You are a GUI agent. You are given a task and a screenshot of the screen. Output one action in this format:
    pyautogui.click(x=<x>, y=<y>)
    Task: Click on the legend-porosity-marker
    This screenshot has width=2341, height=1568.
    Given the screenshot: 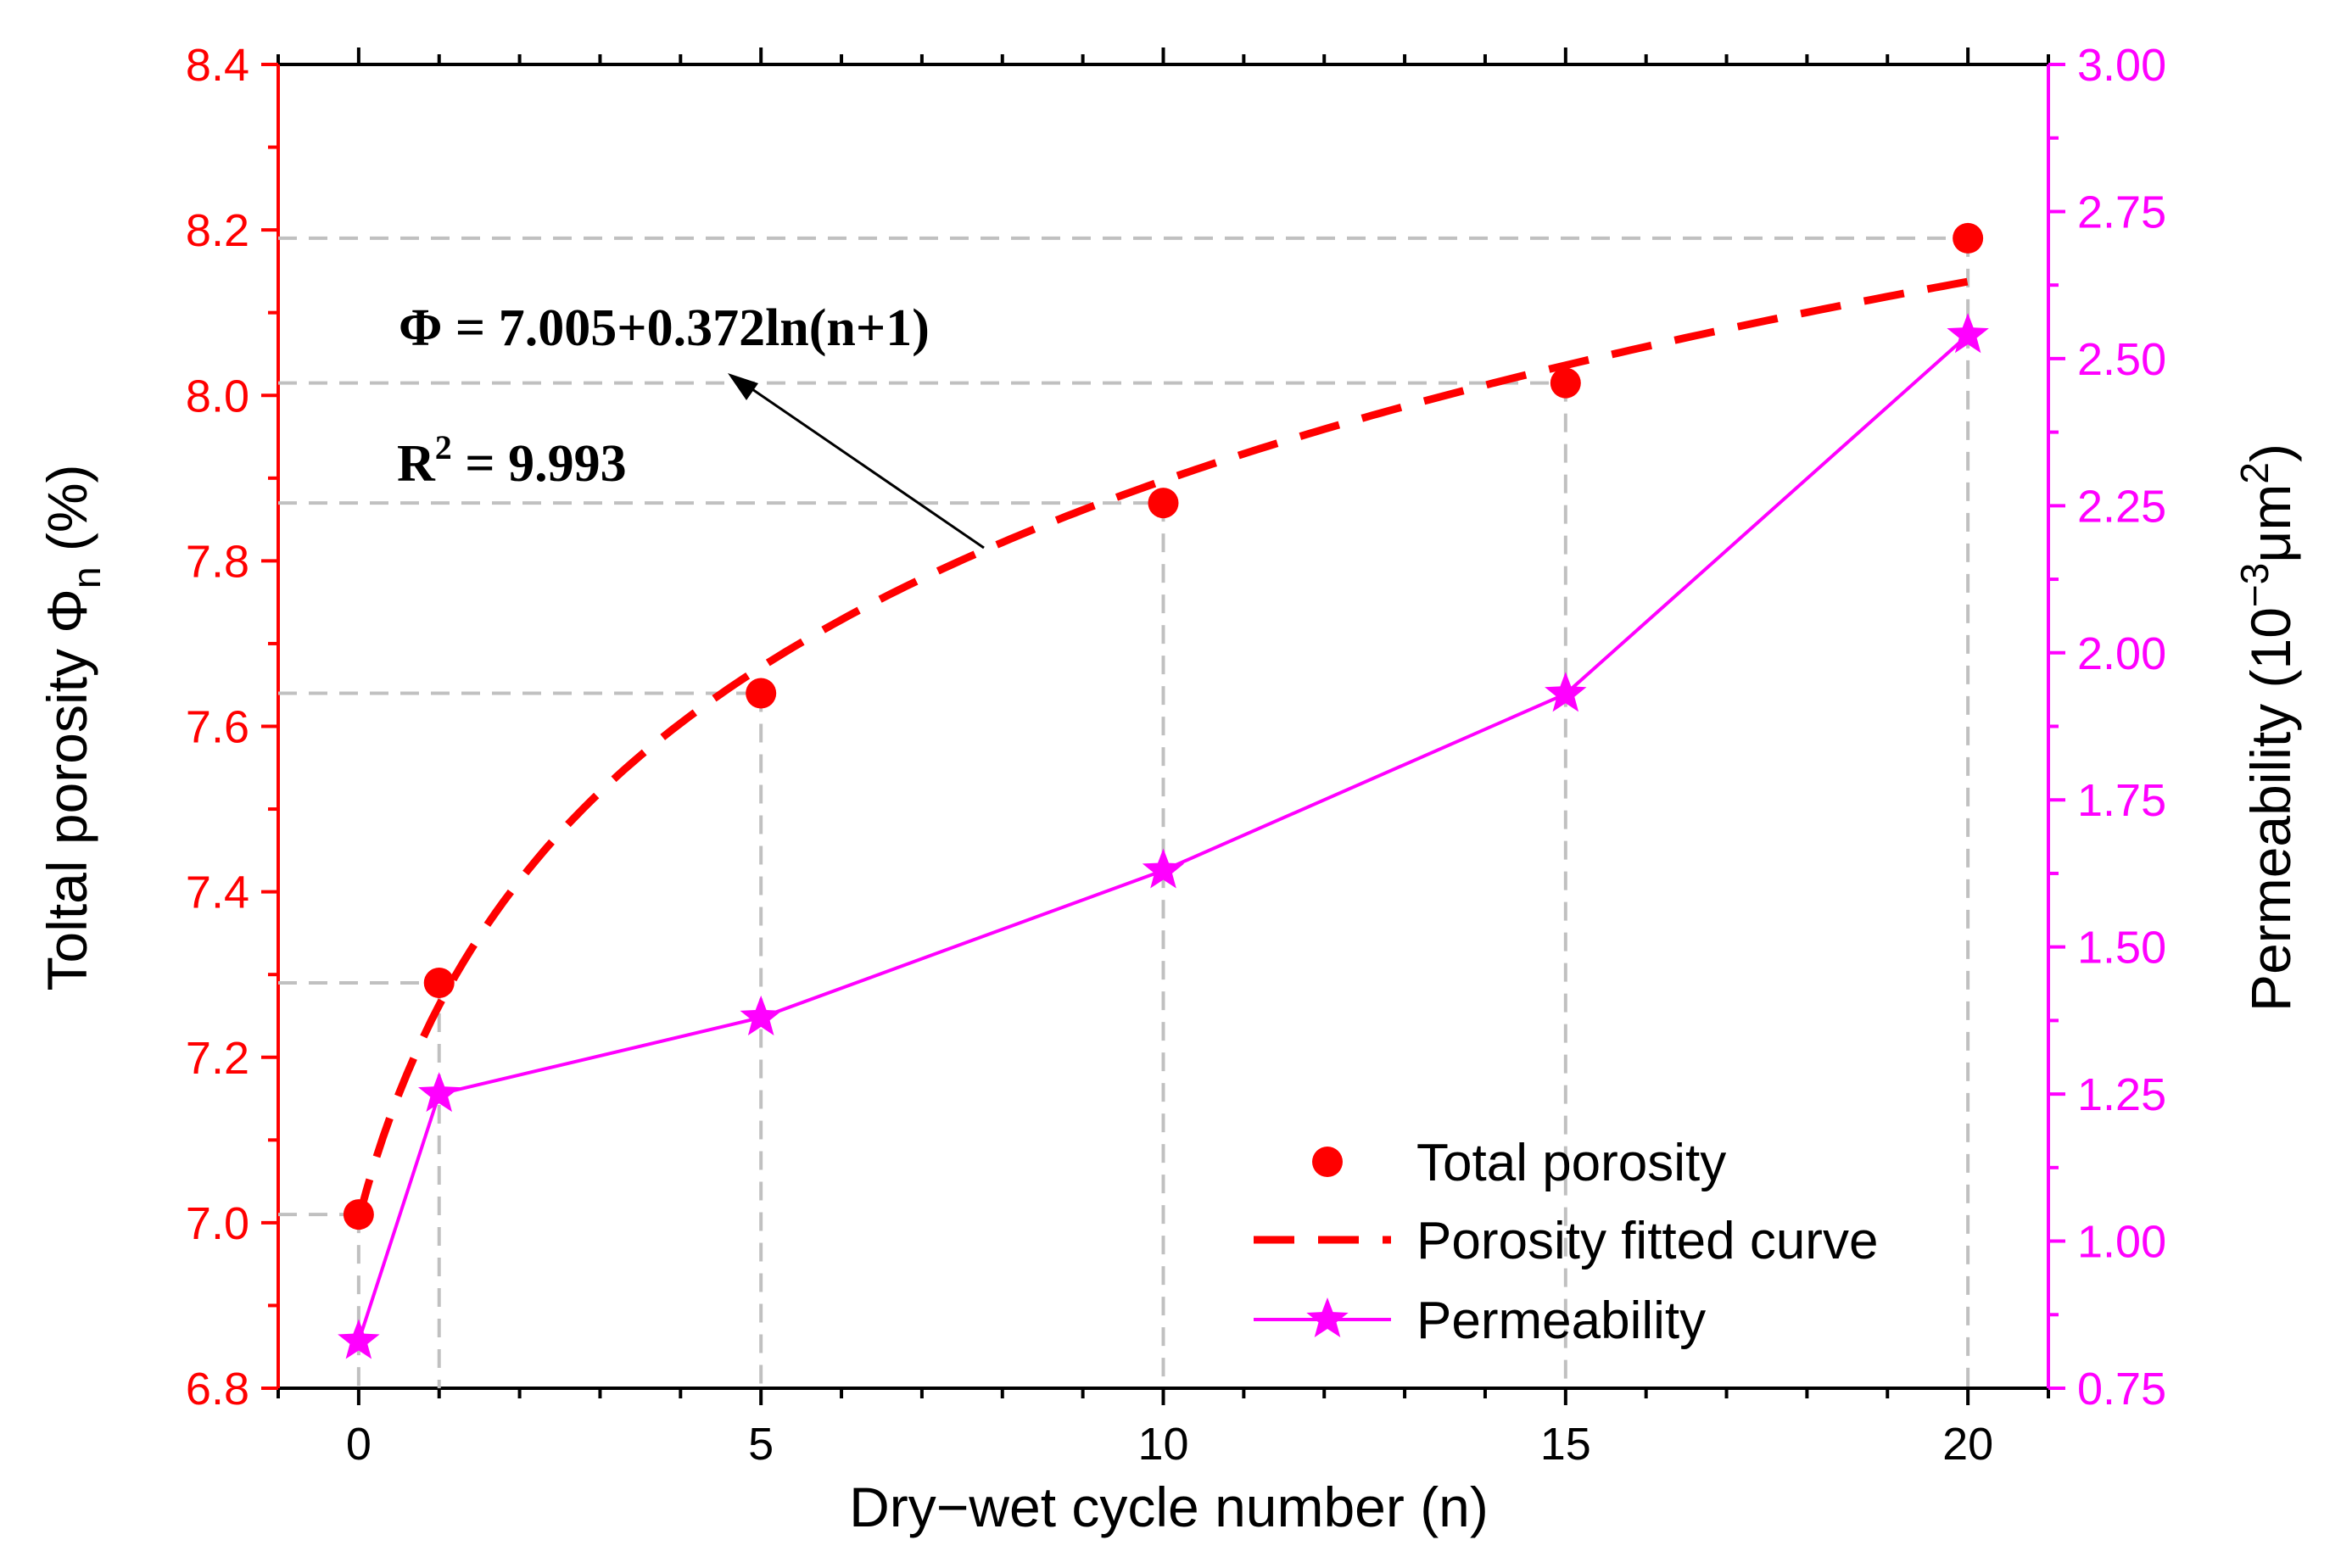 What is the action you would take?
    pyautogui.click(x=1327, y=1162)
    